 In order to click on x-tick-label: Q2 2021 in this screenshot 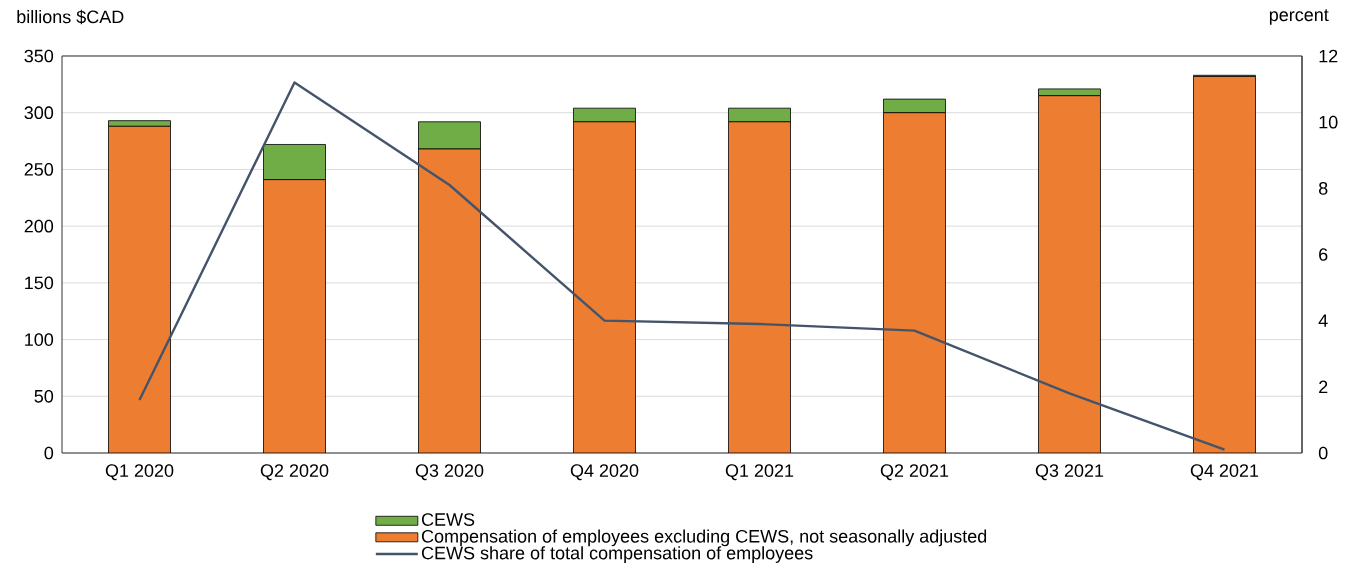, I will do `click(914, 472)`.